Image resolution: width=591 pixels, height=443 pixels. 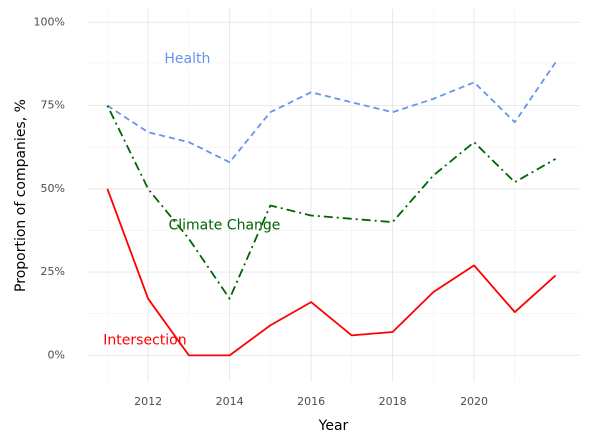 I want to click on series-label-health: Health, so click(x=187, y=59).